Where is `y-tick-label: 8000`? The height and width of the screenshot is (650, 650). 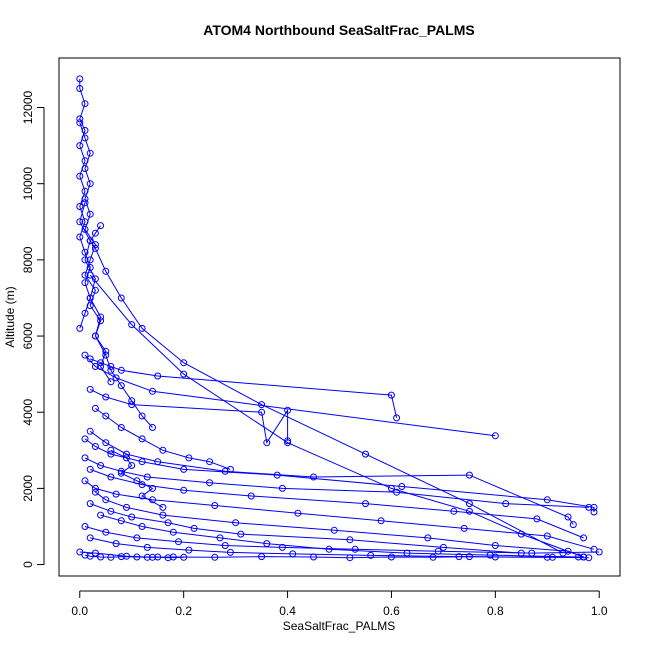 y-tick-label: 8000 is located at coordinates (28, 259).